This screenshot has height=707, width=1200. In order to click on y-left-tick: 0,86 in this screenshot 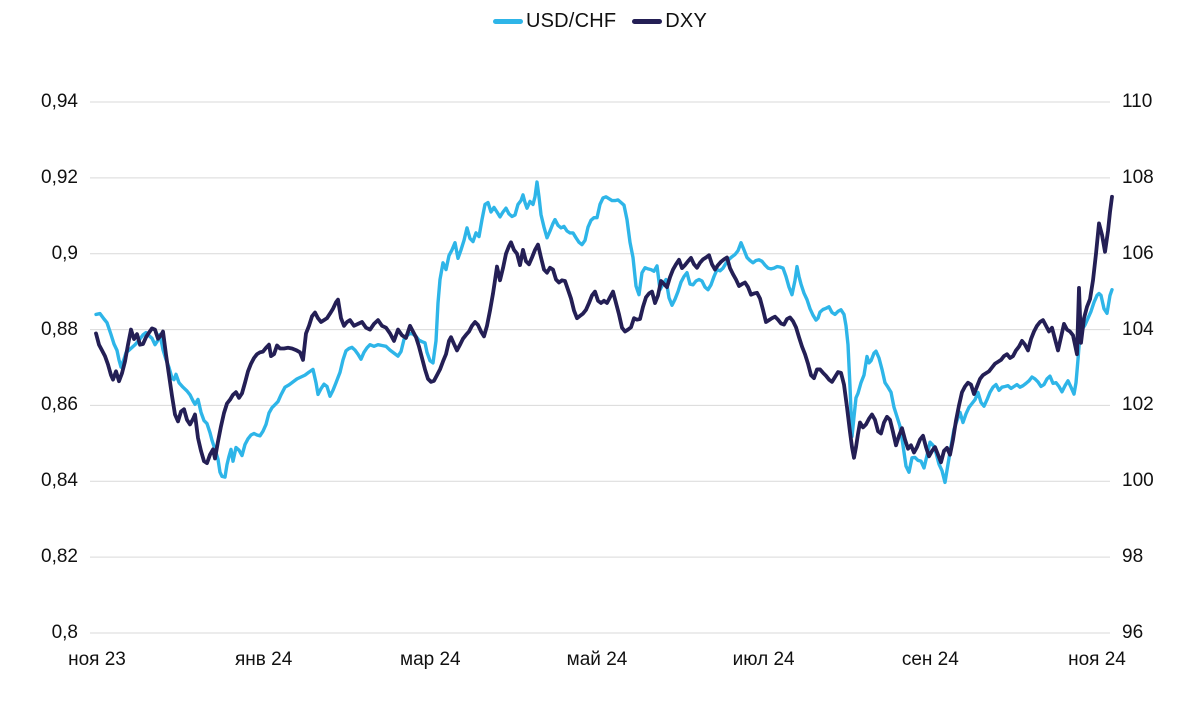, I will do `click(59, 405)`.